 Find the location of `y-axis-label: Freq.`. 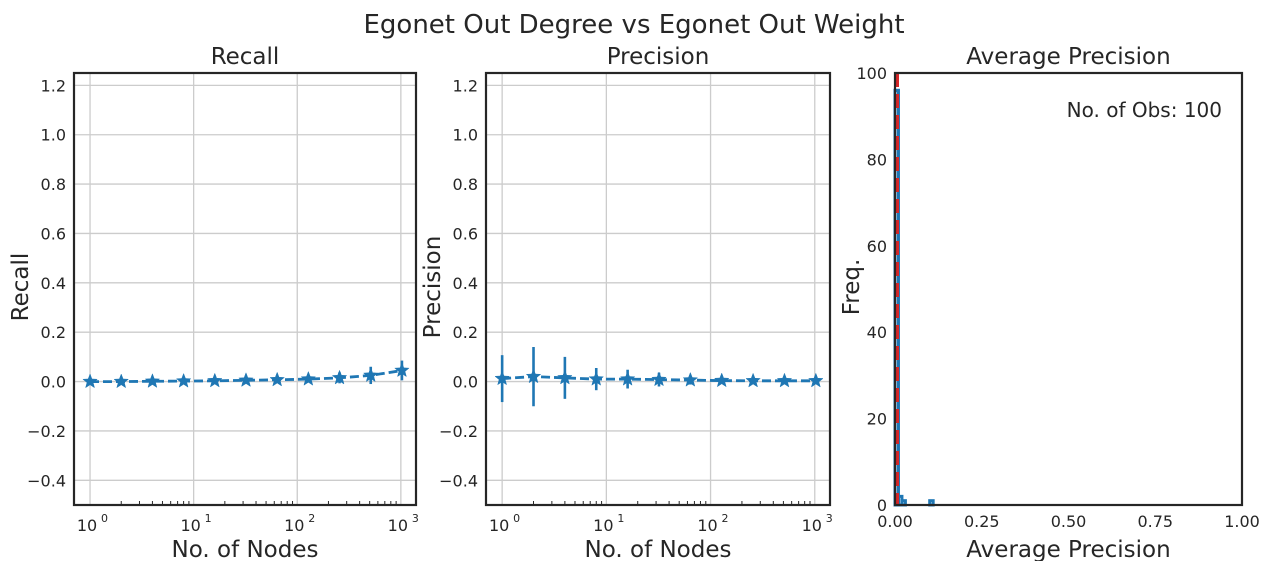

y-axis-label: Freq. is located at coordinates (852, 287).